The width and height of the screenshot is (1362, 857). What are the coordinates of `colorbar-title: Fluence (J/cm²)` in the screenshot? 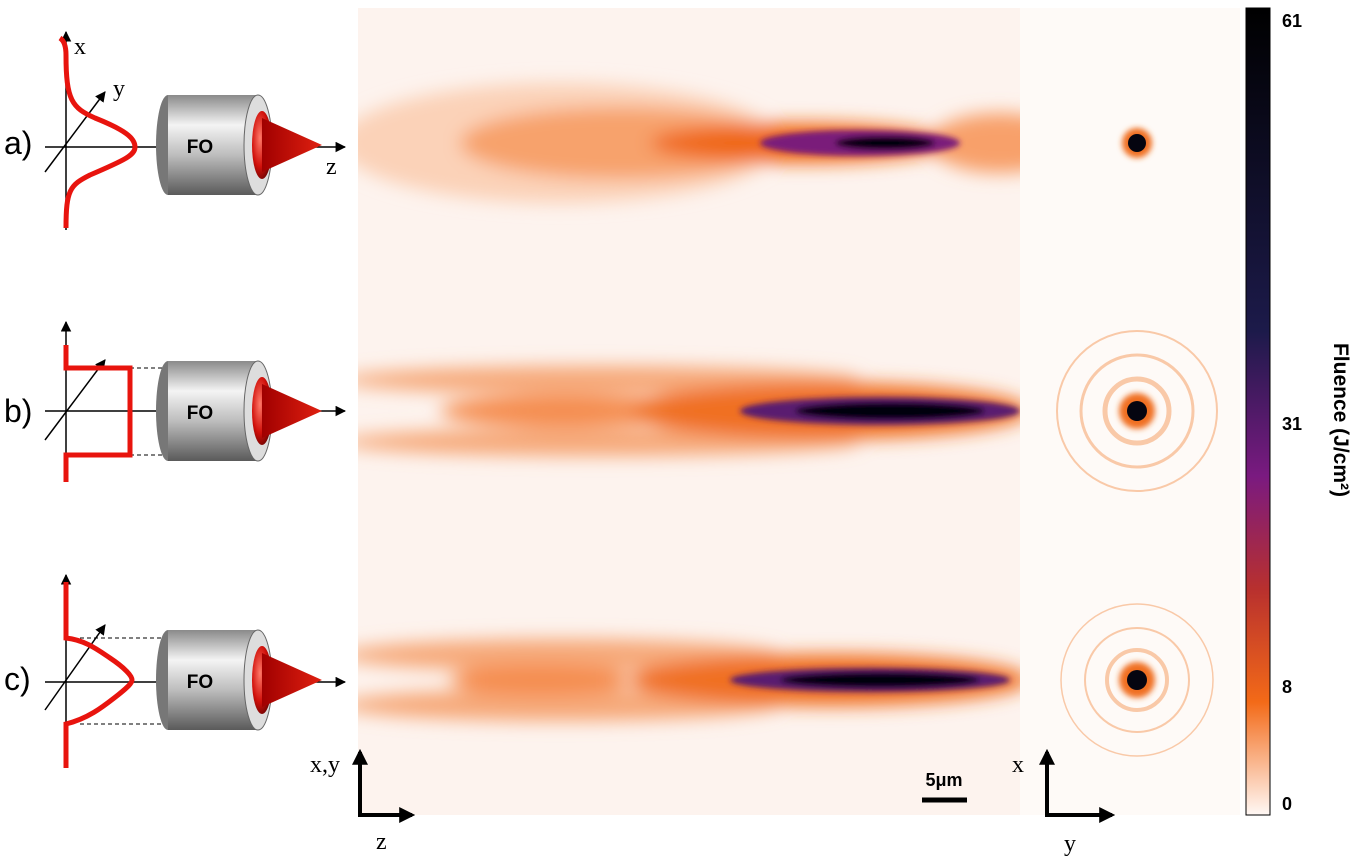 It's located at (1340, 420).